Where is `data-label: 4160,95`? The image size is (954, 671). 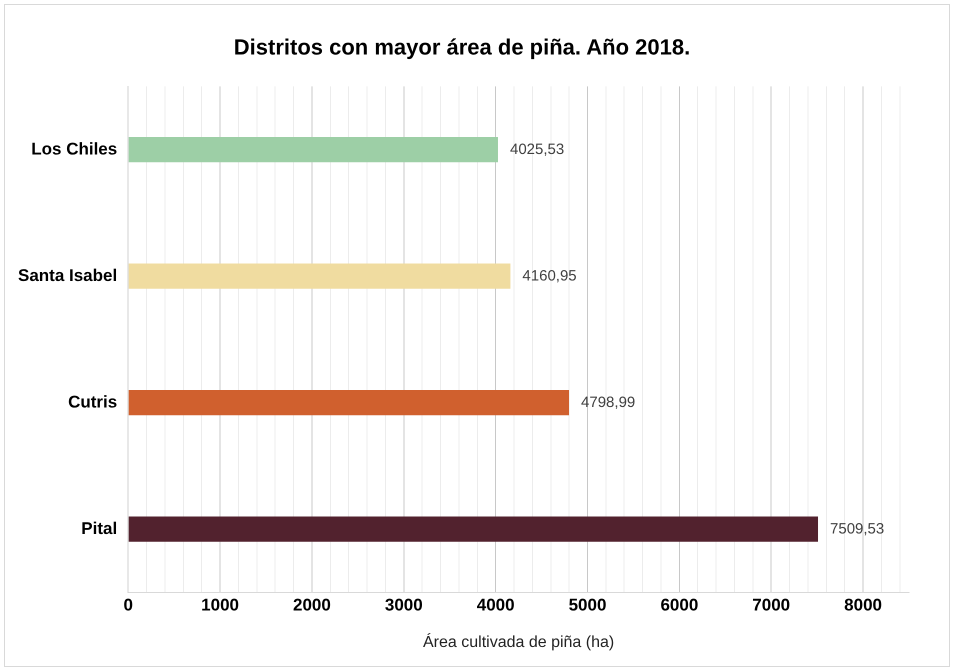
data-label: 4160,95 is located at coordinates (549, 275).